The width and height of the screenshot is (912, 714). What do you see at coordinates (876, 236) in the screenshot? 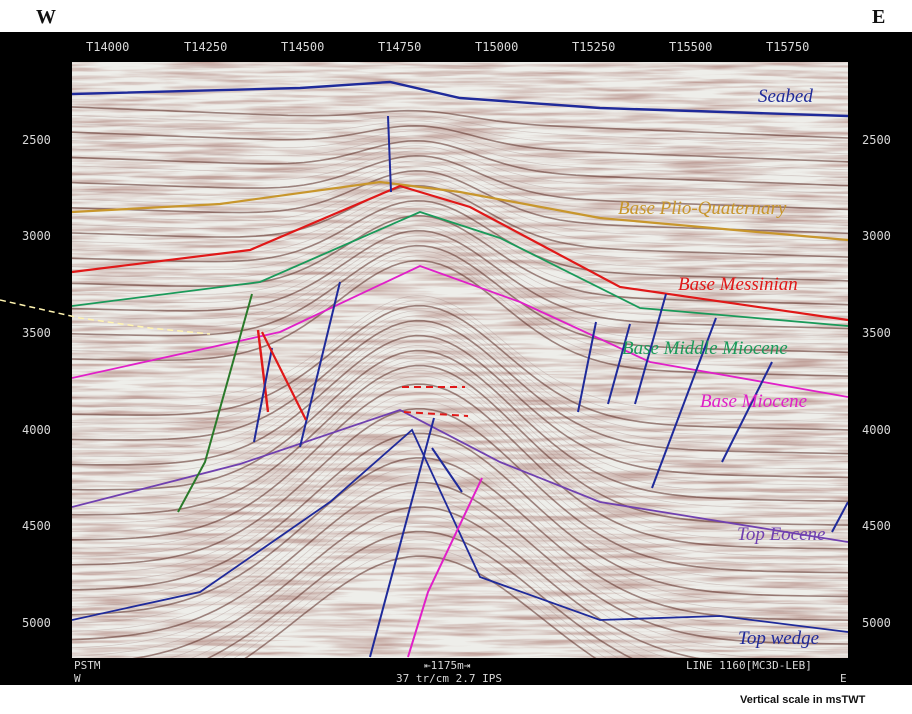
I see `twt-label-right: 3000` at bounding box center [876, 236].